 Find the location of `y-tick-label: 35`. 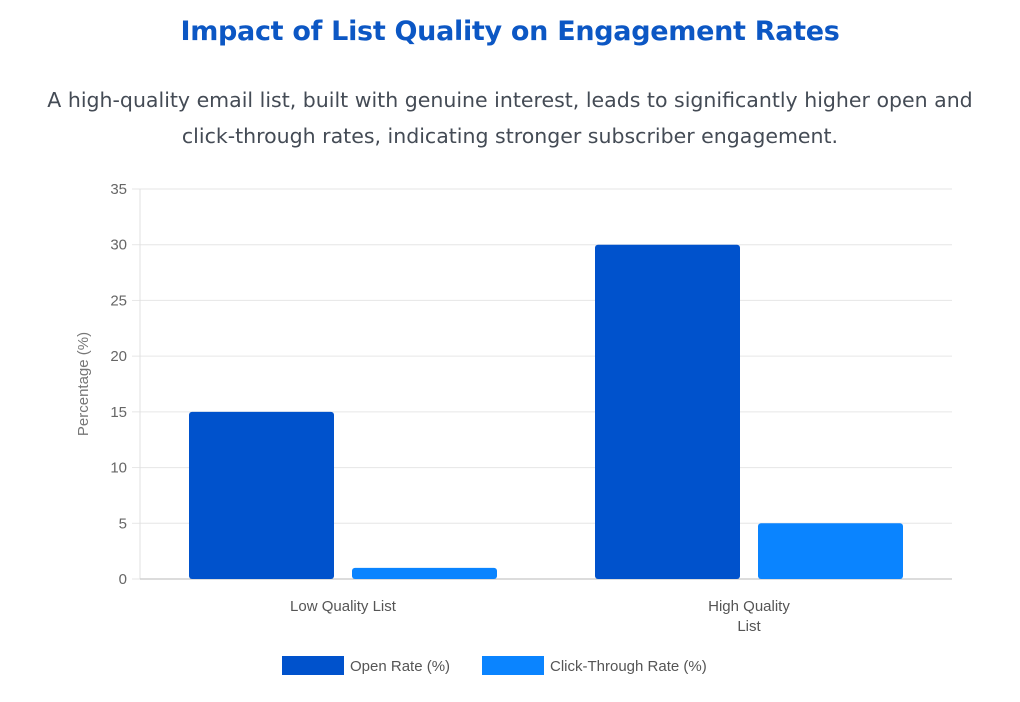

y-tick-label: 35 is located at coordinates (118, 189).